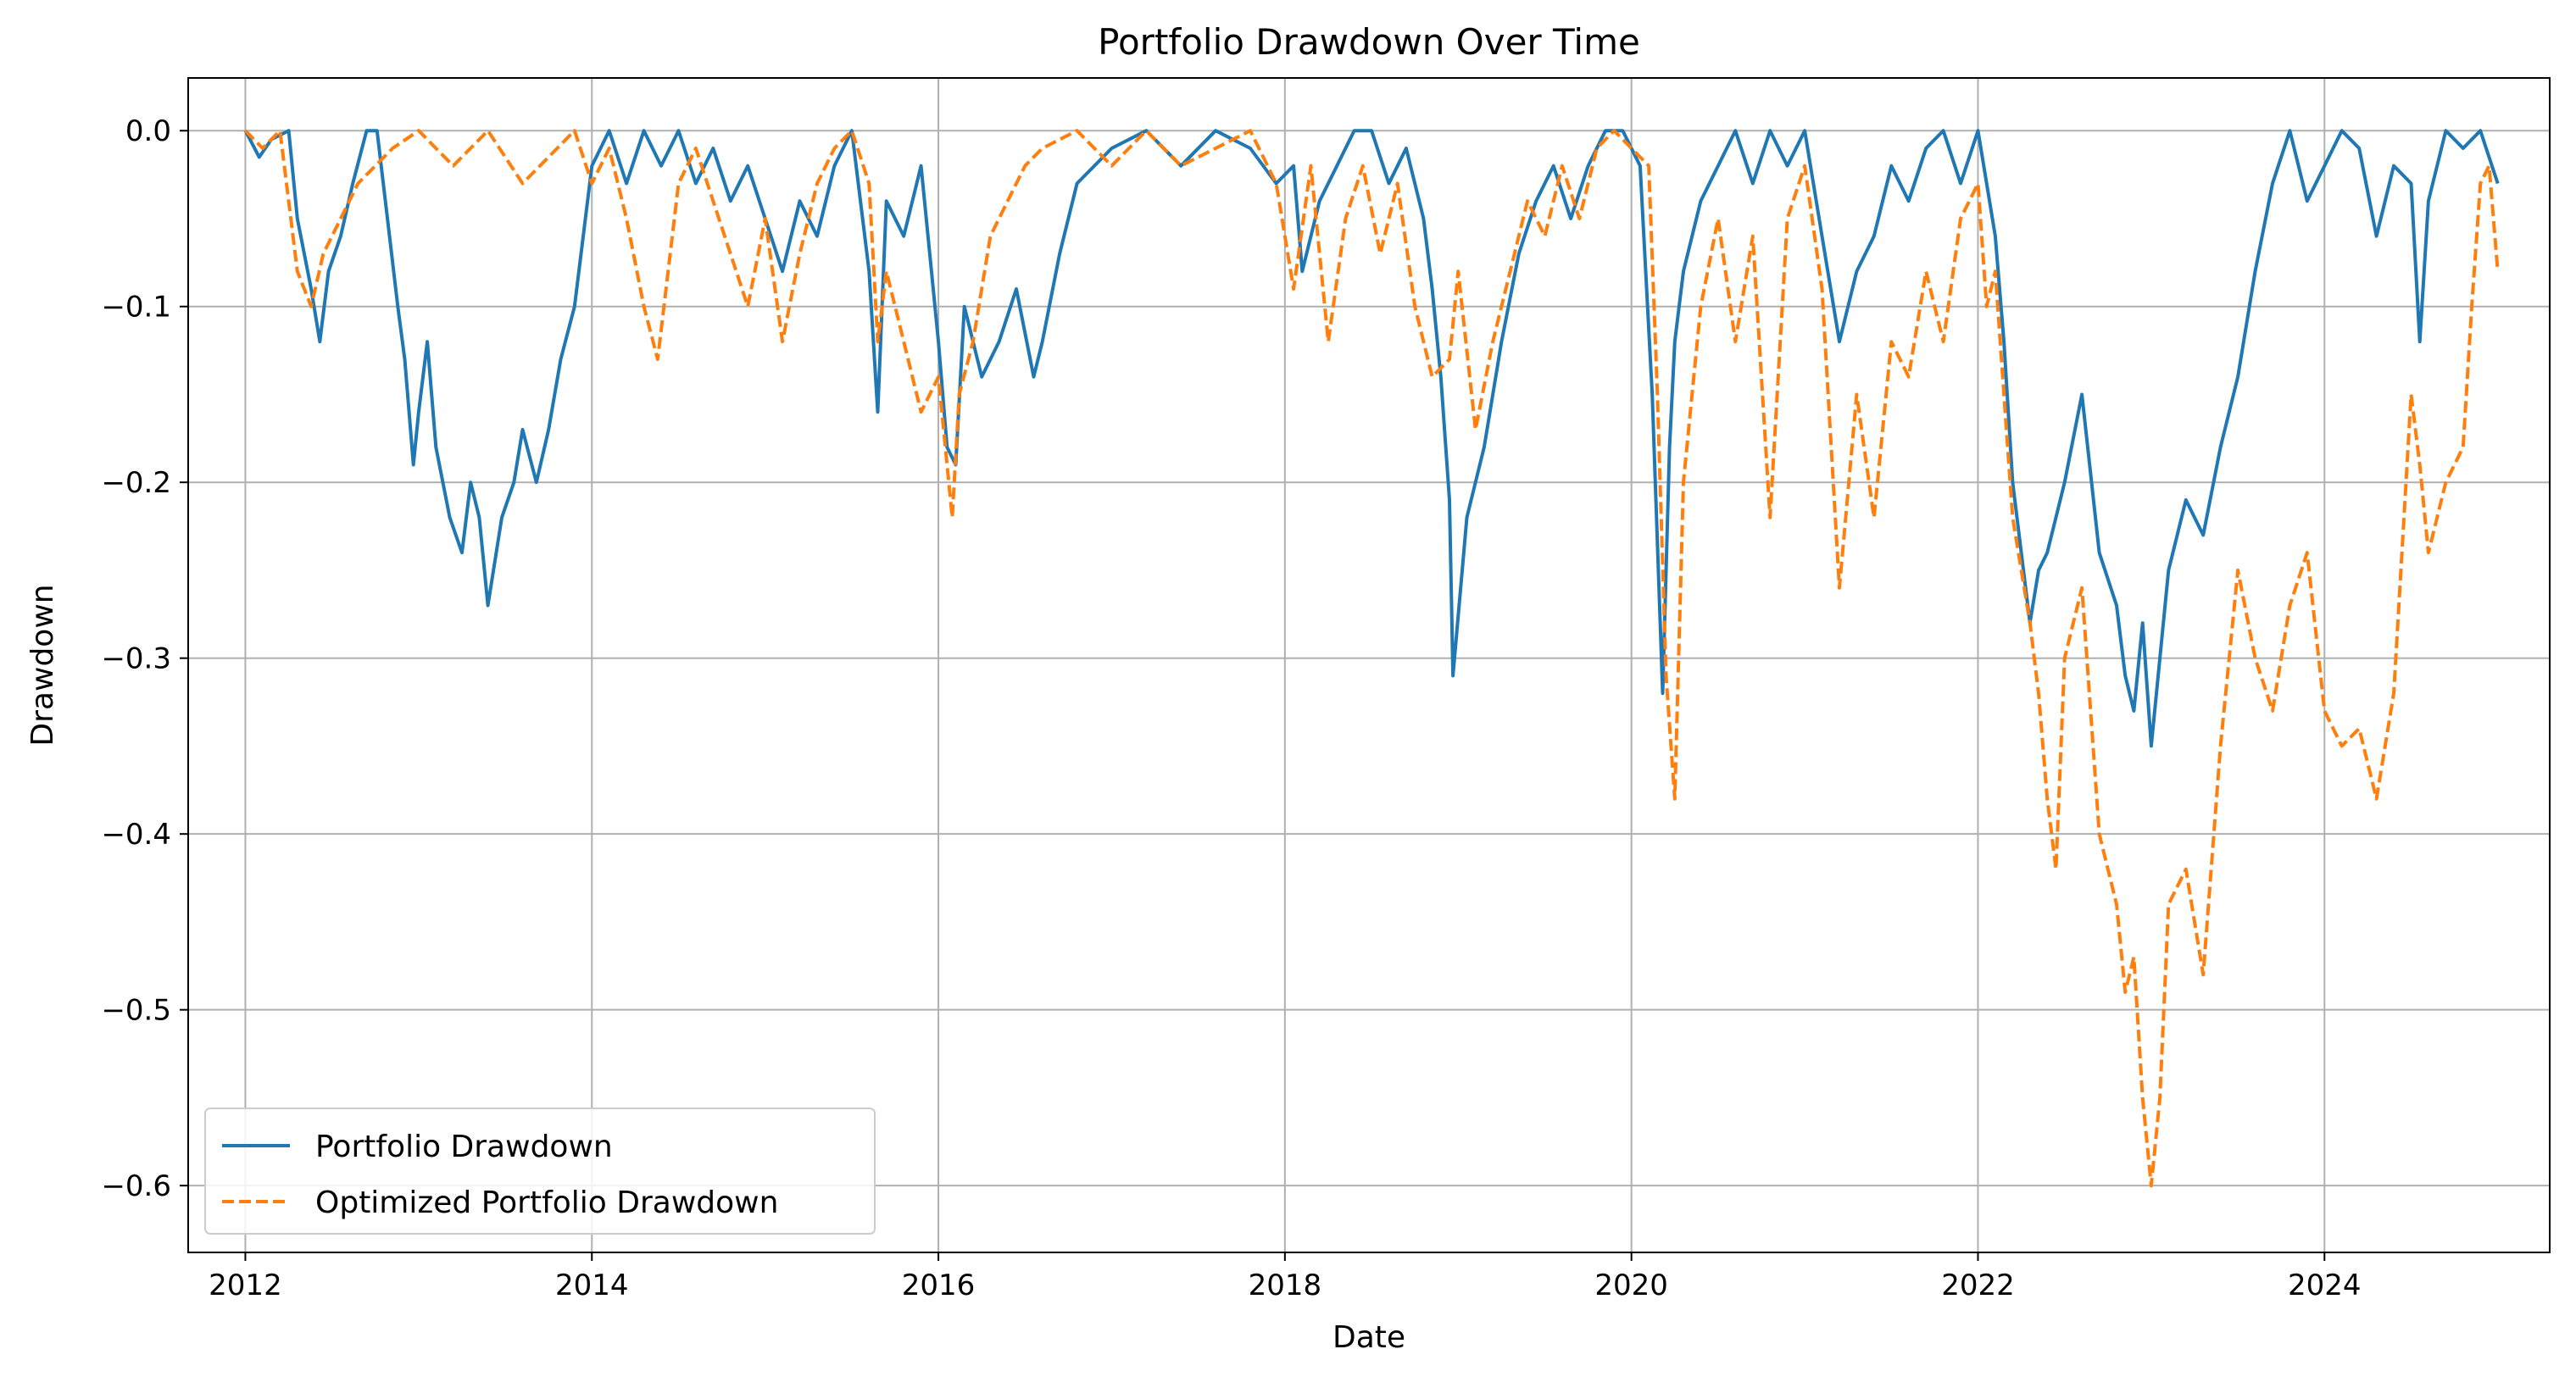  Describe the element at coordinates (136, 1186) in the screenshot. I see `y-tick-label: −0.6` at that location.